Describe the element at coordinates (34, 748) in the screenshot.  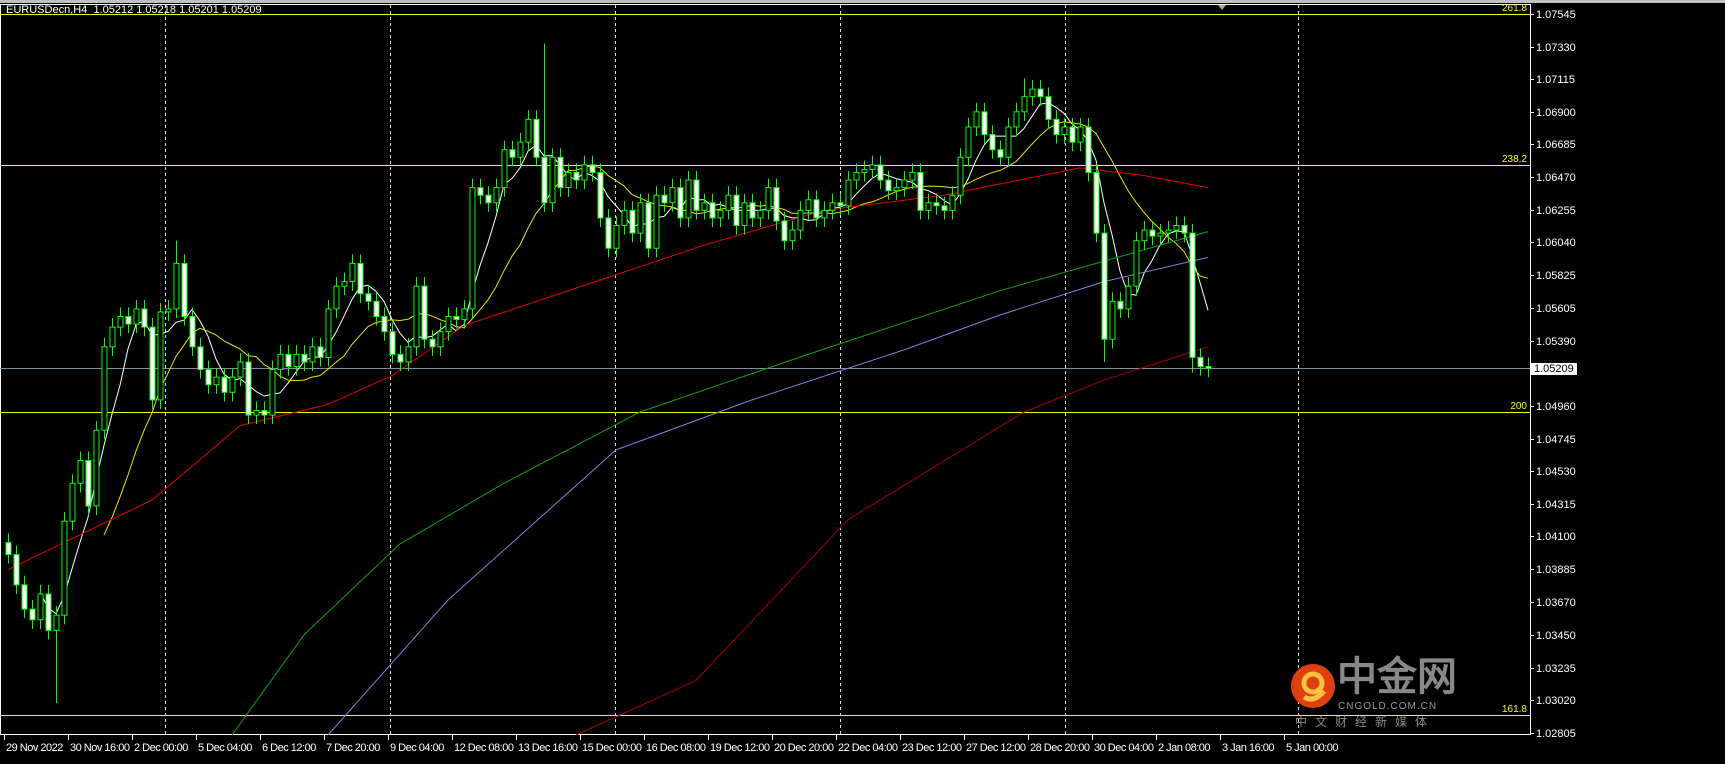
I see `time-axis-label: 29 Nov 2022` at that location.